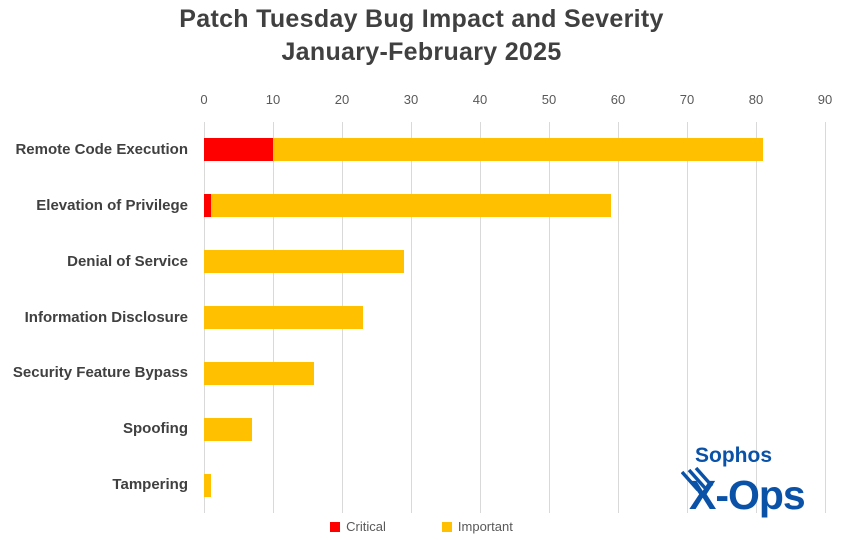 The image size is (843, 540). I want to click on x-axis-tick-label: 60, so click(618, 99).